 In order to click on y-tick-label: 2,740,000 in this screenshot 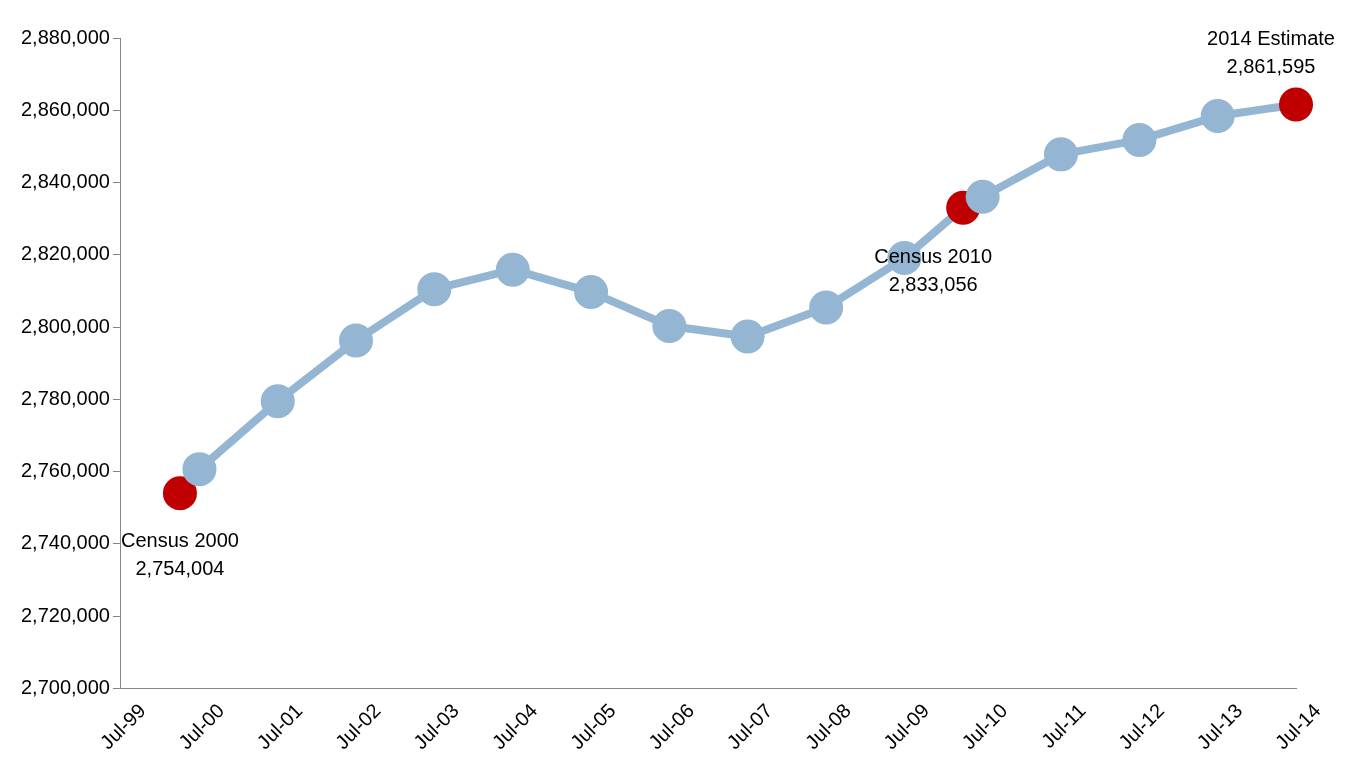, I will do `click(65, 542)`.